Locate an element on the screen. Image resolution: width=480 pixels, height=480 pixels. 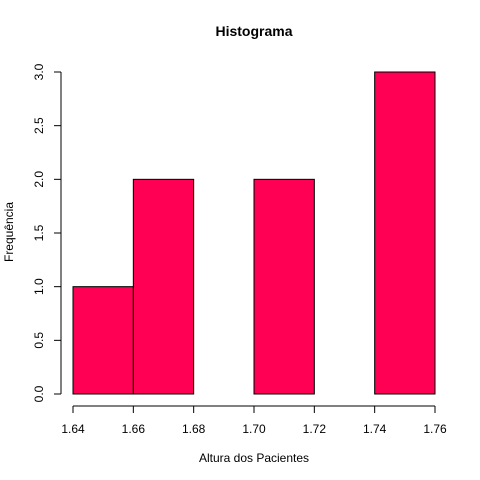
y-tick-label: 1.5 is located at coordinates (39, 232).